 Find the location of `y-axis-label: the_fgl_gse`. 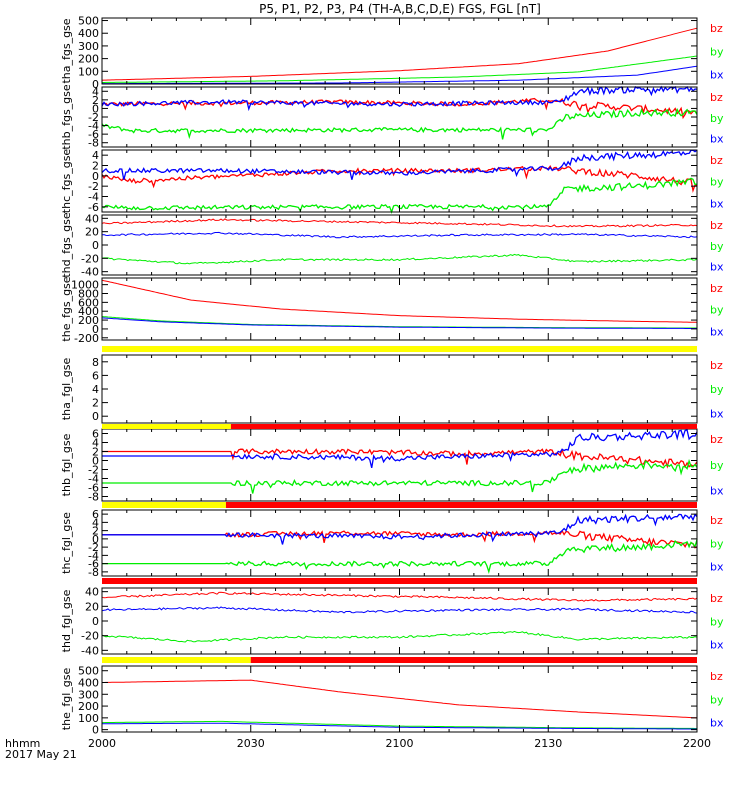

y-axis-label: the_fgl_gse is located at coordinates (66, 699).